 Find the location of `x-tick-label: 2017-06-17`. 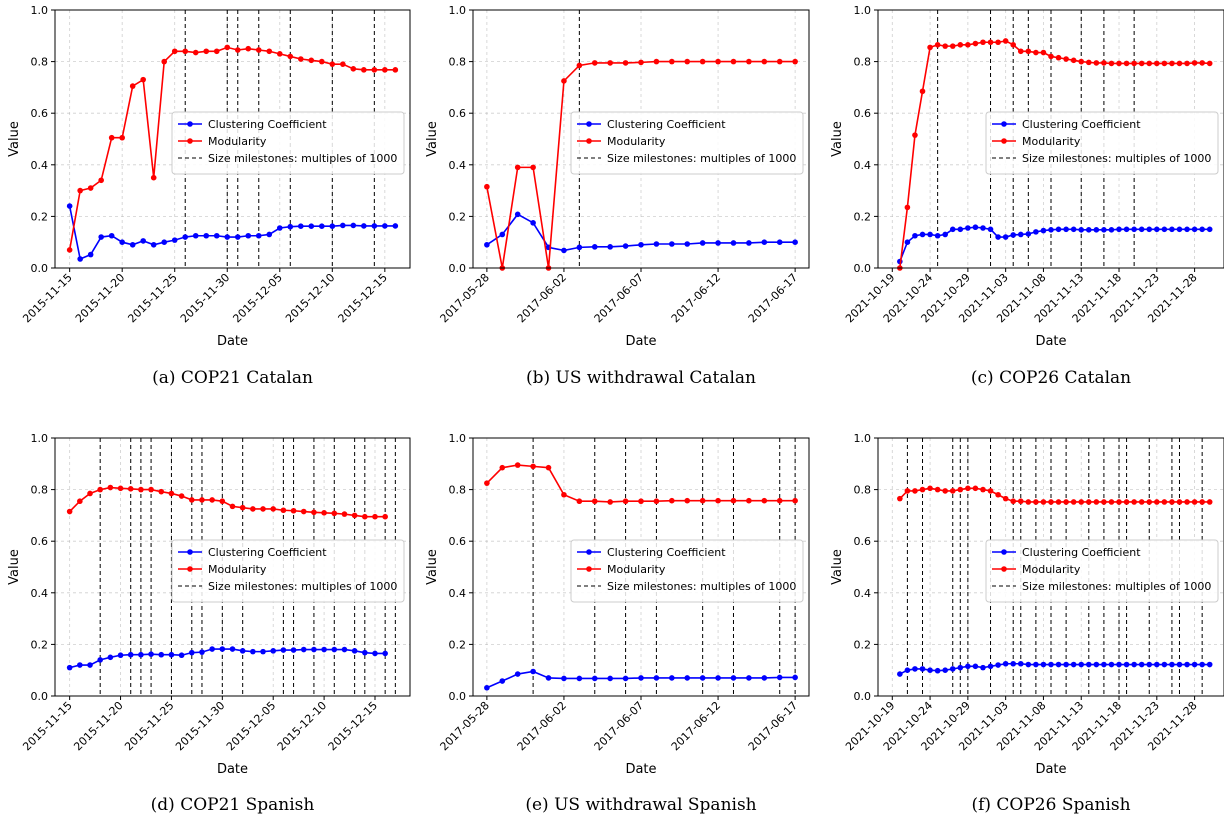

x-tick-label: 2017-06-17 is located at coordinates (773, 726).